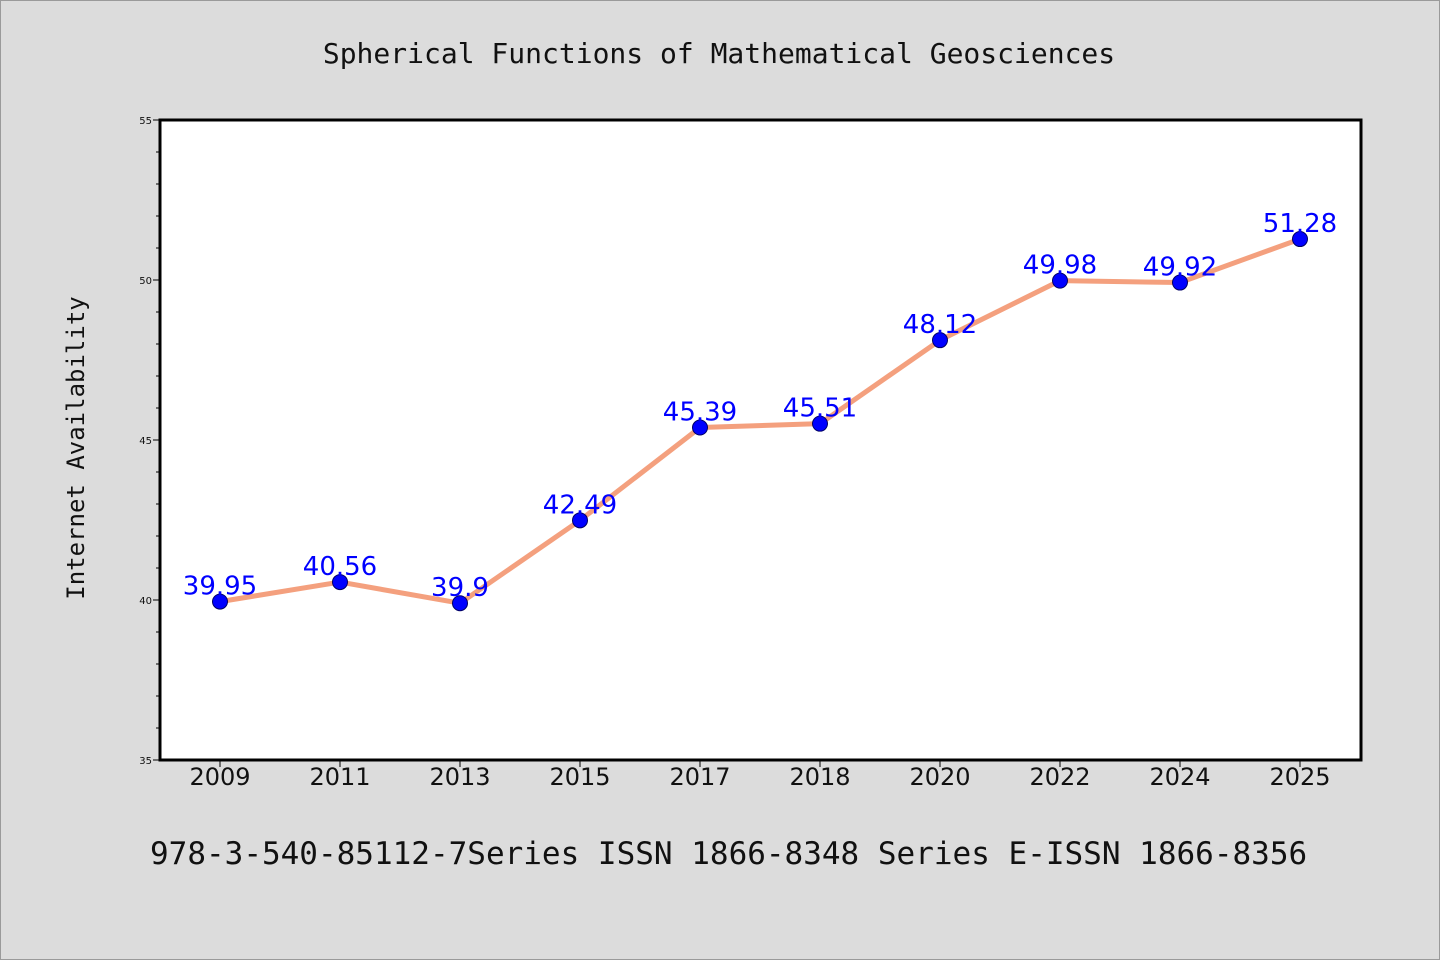  What do you see at coordinates (340, 567) in the screenshot?
I see `data-label: 40.56` at bounding box center [340, 567].